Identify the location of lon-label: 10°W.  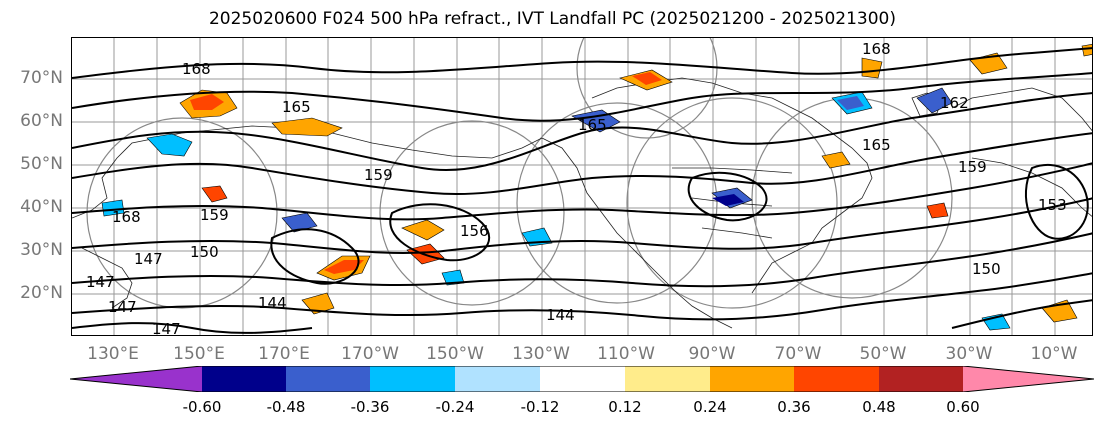
(1054, 354).